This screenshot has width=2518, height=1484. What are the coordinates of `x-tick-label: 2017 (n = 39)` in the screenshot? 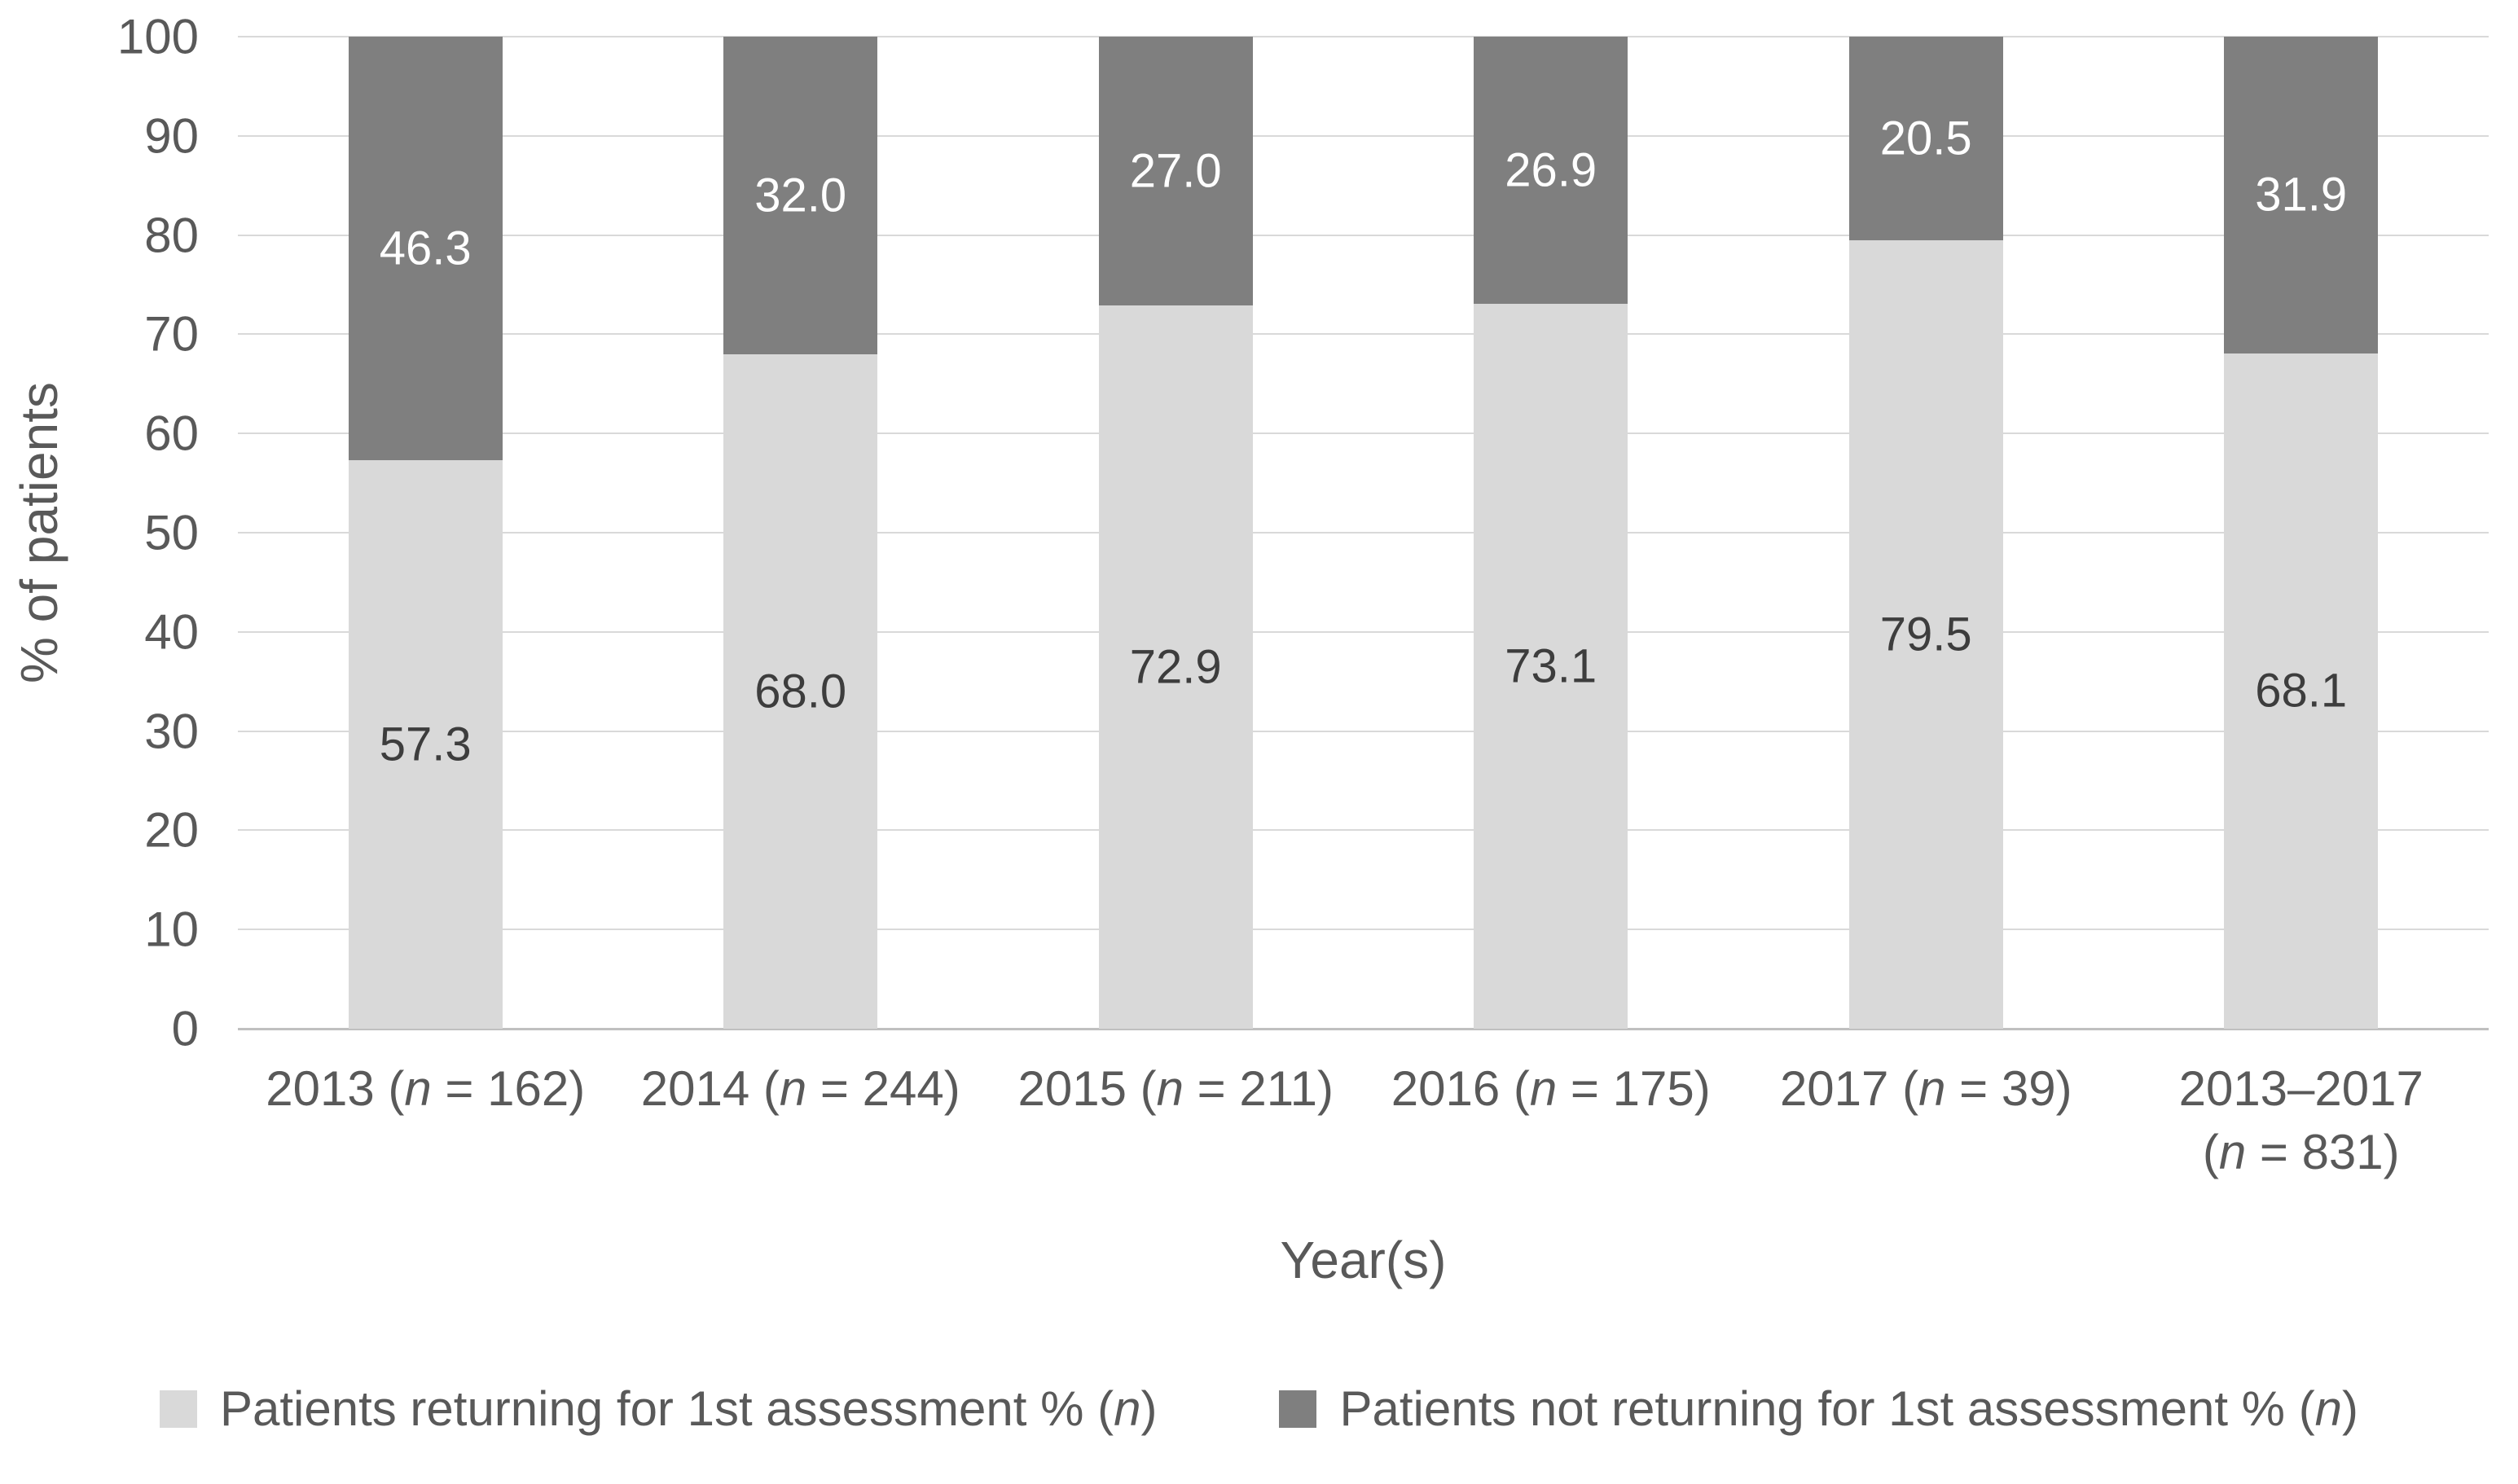 It's located at (1925, 1088).